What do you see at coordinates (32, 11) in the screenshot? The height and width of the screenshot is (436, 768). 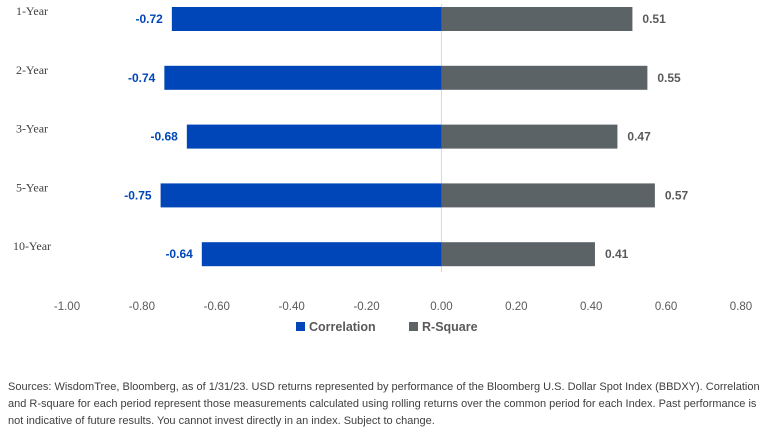 I see `category-label: 1-Year` at bounding box center [32, 11].